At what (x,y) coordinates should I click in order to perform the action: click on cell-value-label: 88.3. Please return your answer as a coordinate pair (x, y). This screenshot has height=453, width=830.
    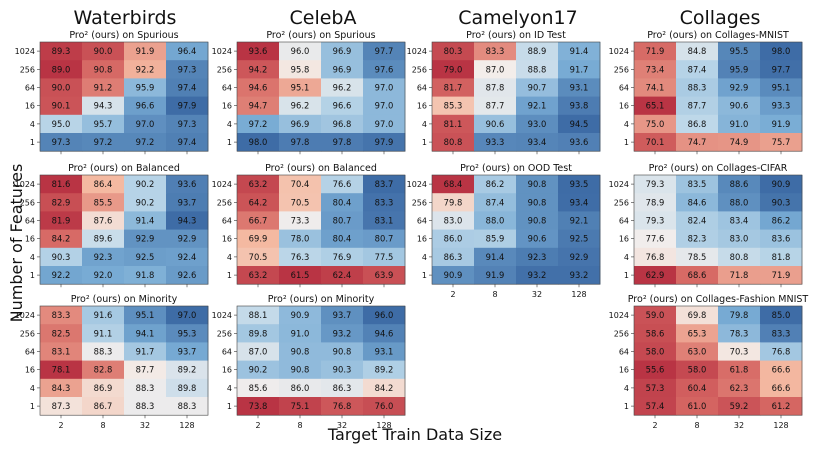
    Looking at the image, I should click on (145, 406).